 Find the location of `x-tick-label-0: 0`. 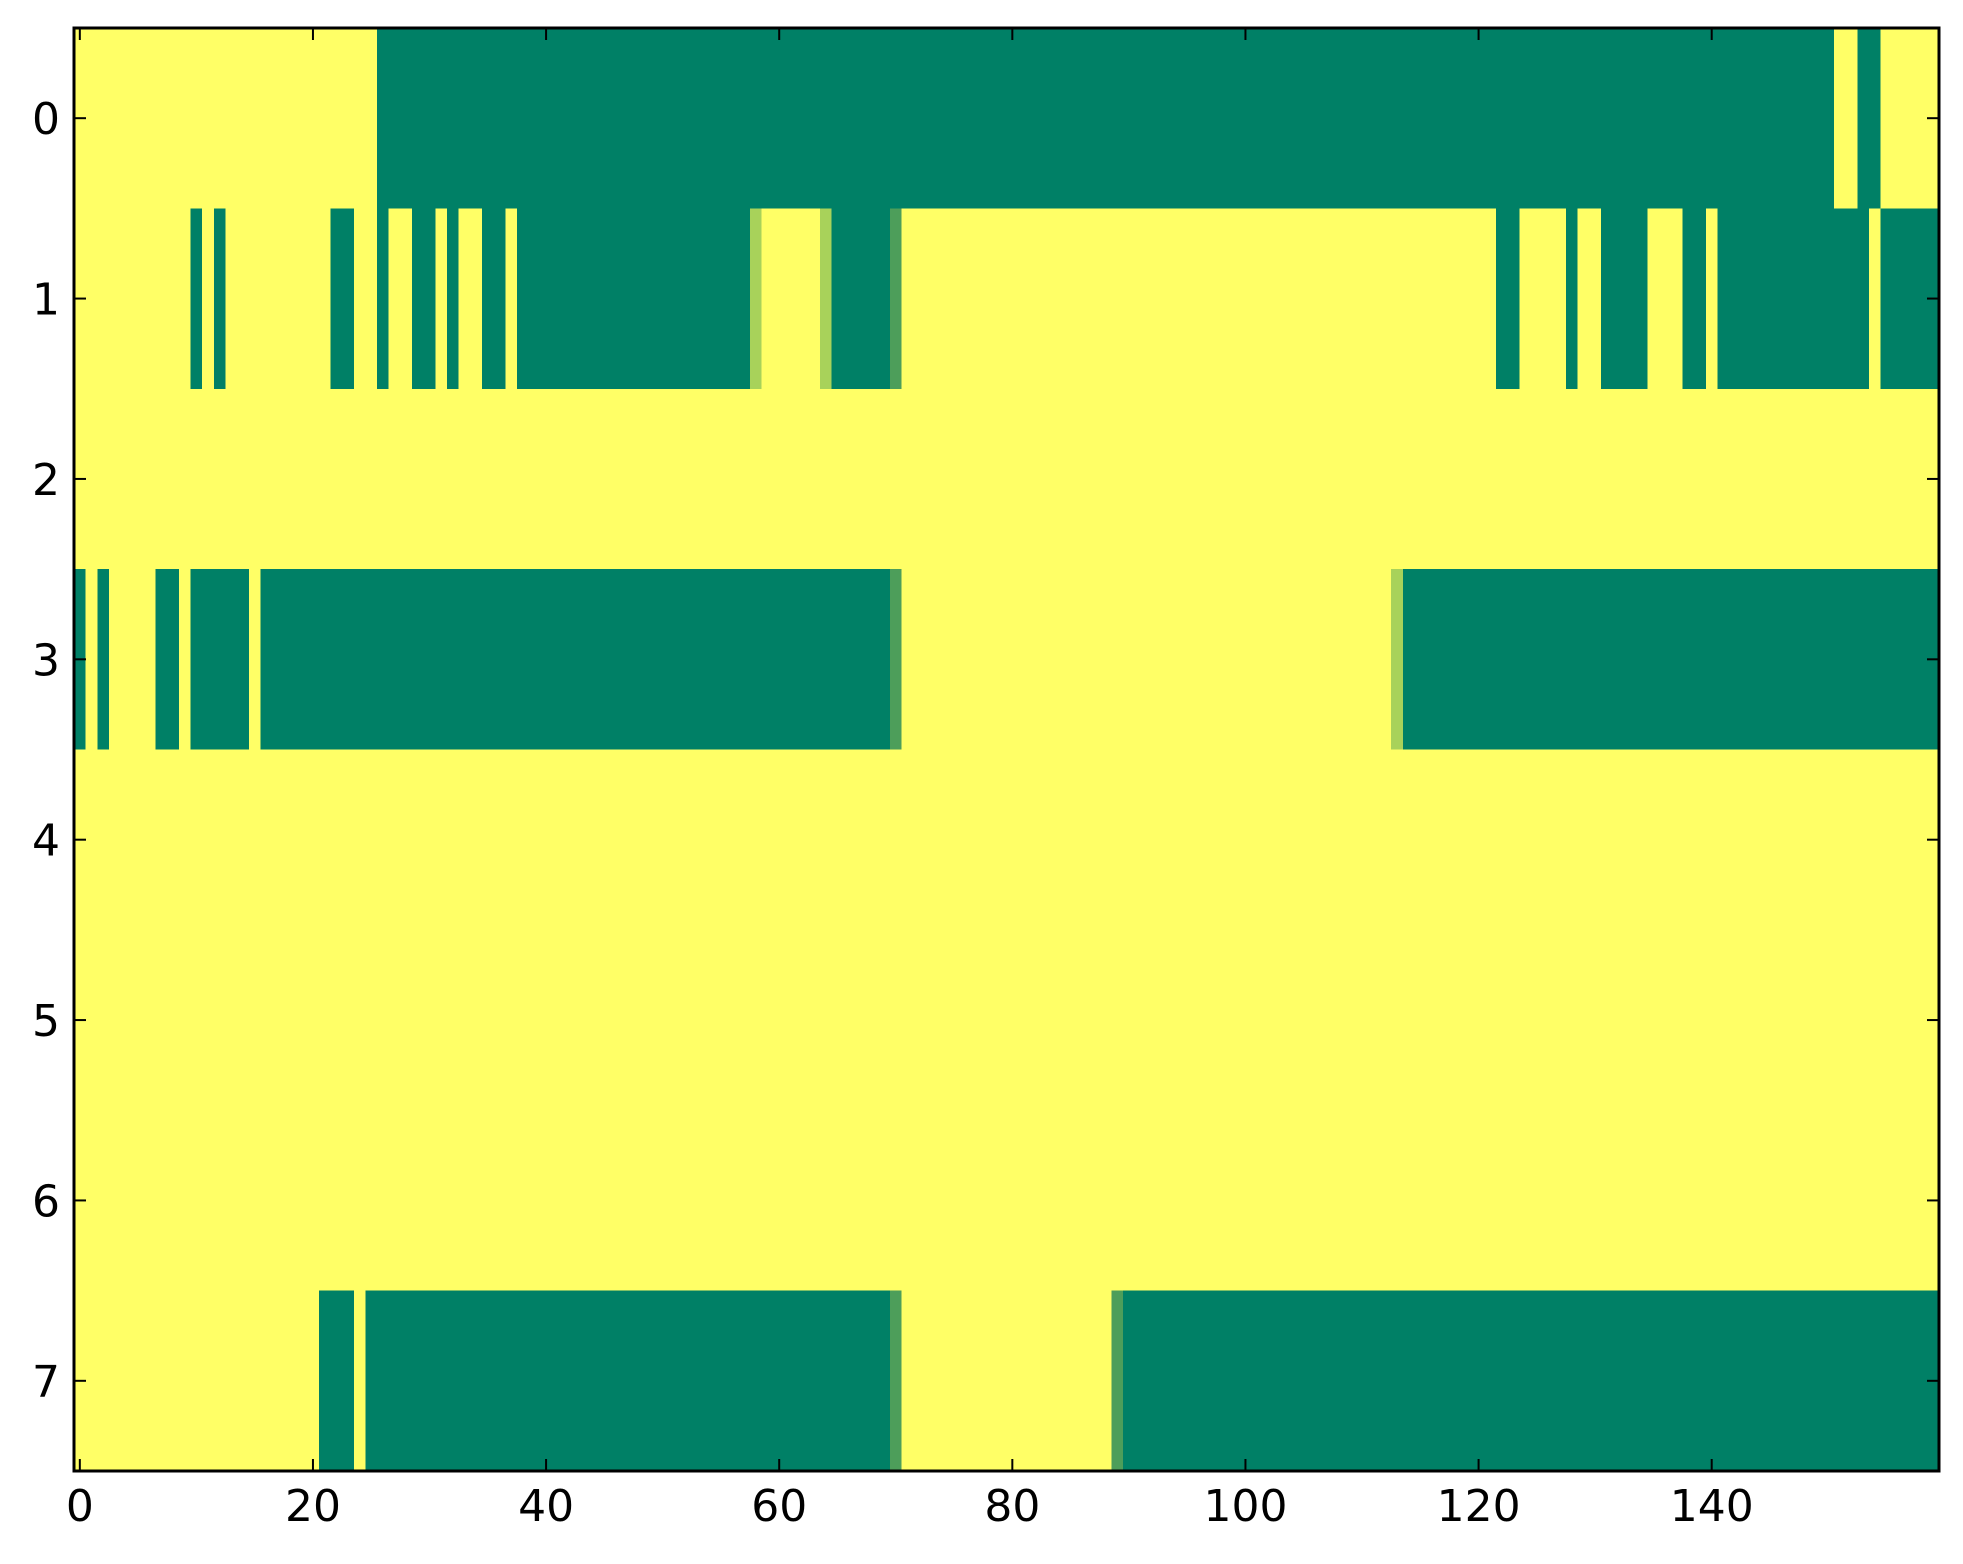

x-tick-label-0: 0 is located at coordinates (80, 1506).